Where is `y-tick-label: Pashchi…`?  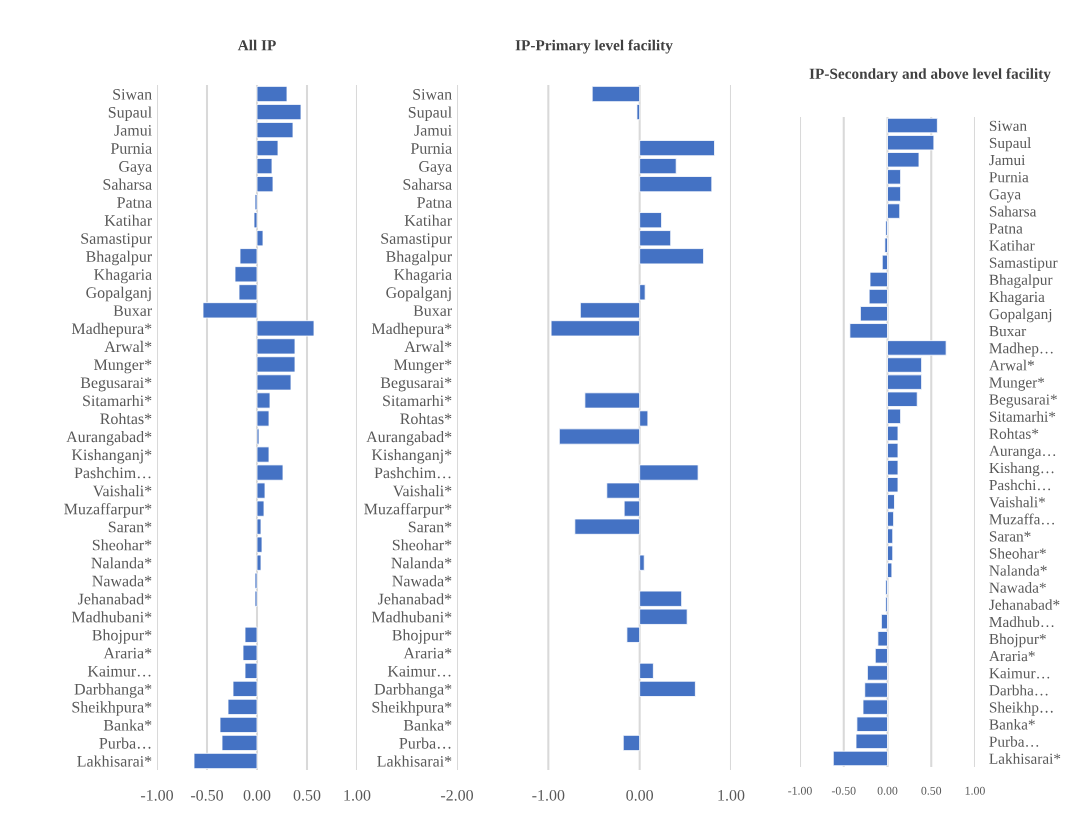 y-tick-label: Pashchi… is located at coordinates (1020, 485).